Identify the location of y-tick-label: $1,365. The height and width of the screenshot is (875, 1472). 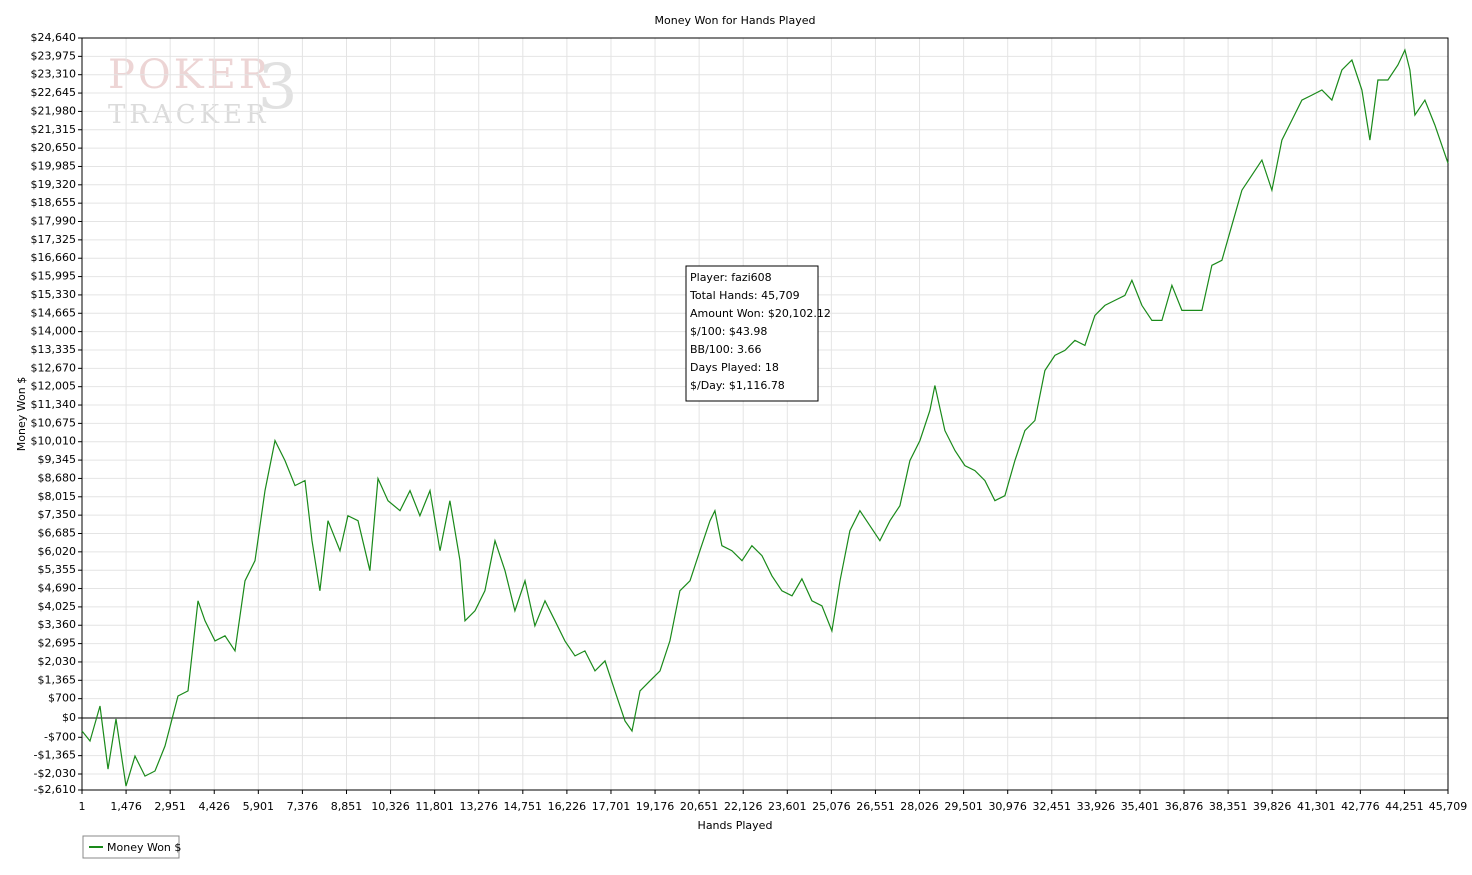
(57, 679).